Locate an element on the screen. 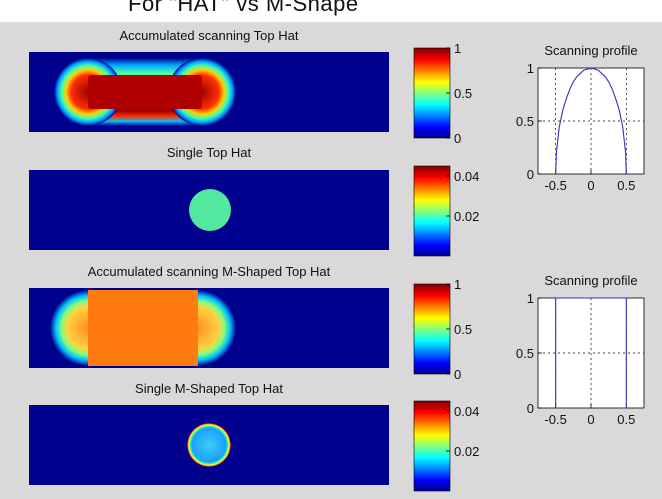 The width and height of the screenshot is (662, 499). heatmap-panel-single_tophat: Single Top Hat is located at coordinates (209, 197).